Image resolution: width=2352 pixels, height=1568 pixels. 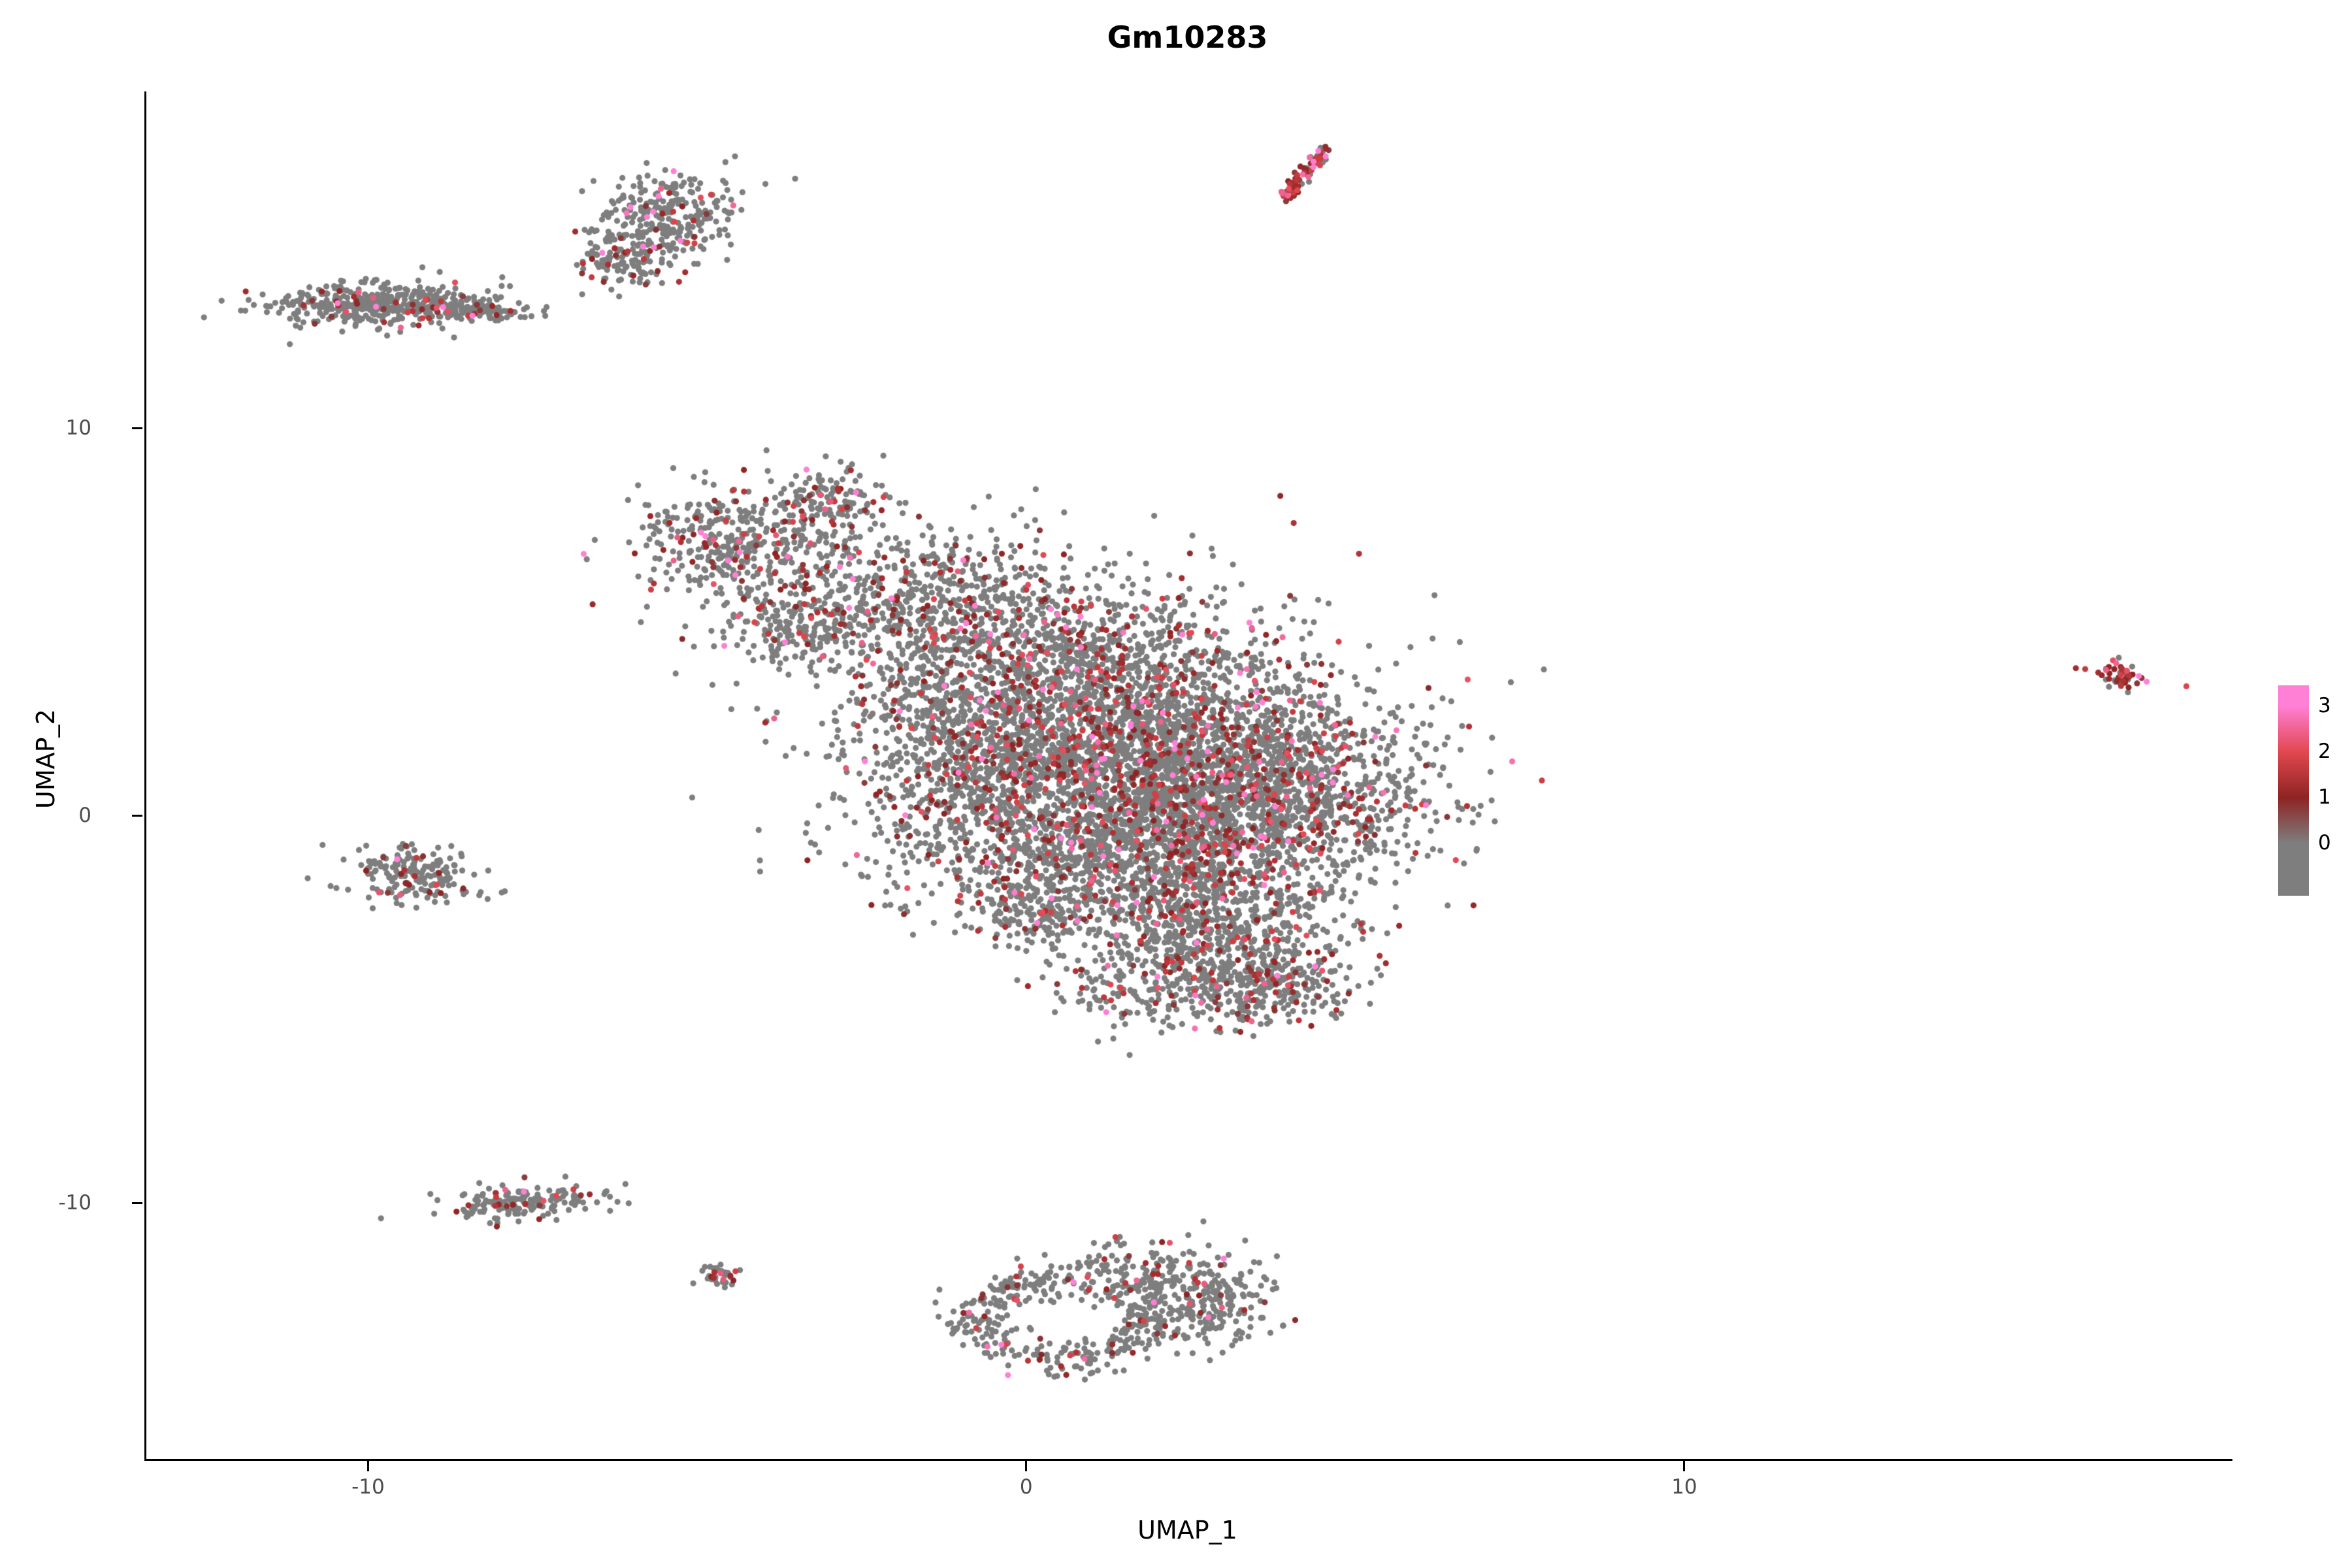 What do you see at coordinates (2293, 790) in the screenshot?
I see `expression-colorbar` at bounding box center [2293, 790].